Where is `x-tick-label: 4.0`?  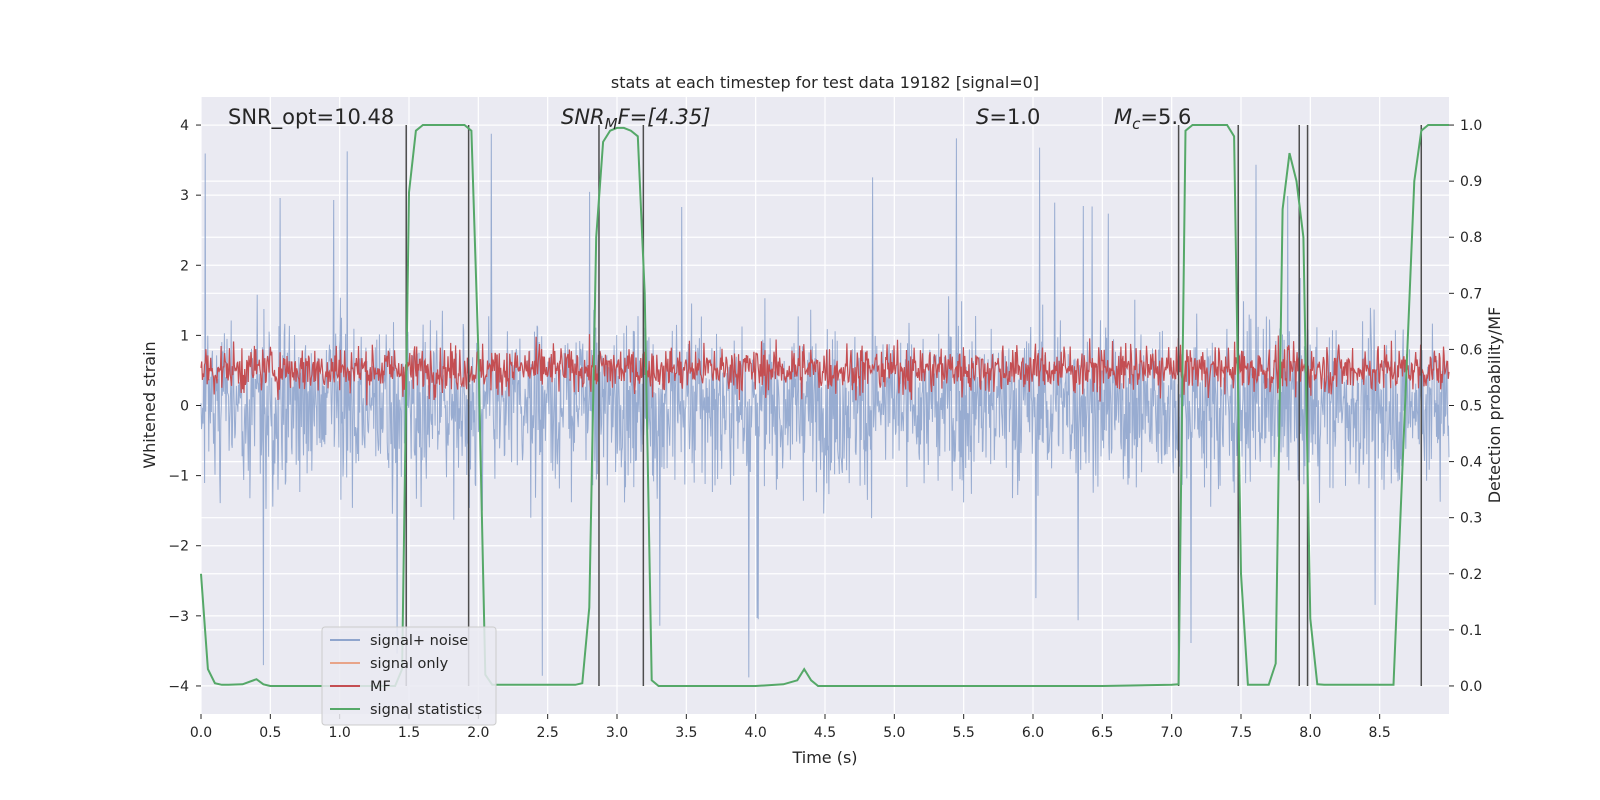
x-tick-label: 4.0 is located at coordinates (756, 733).